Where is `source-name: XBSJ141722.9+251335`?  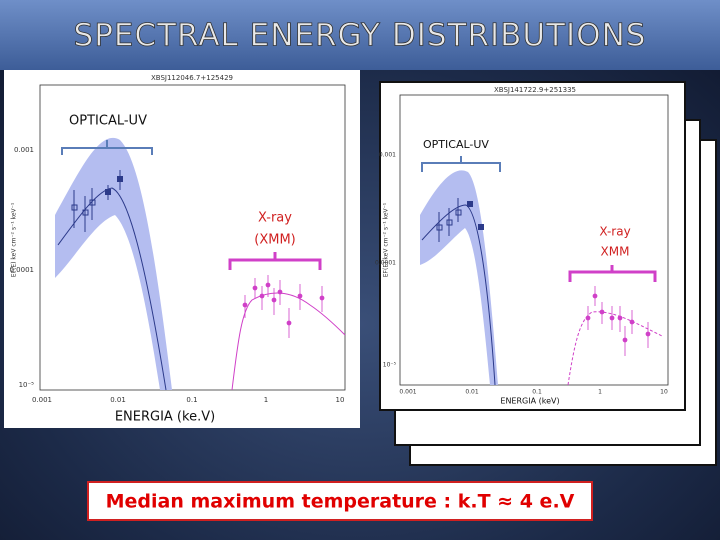 source-name: XBSJ141722.9+251335 is located at coordinates (535, 90).